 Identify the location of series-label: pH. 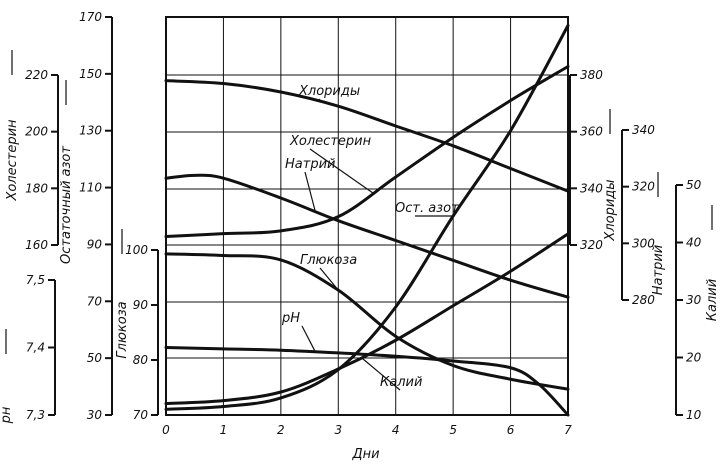
(290, 318).